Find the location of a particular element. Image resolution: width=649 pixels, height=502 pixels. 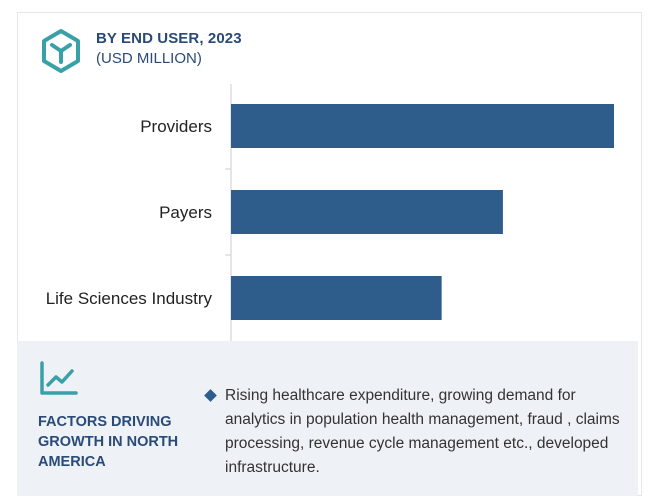

category-label: Payers is located at coordinates (185, 212).